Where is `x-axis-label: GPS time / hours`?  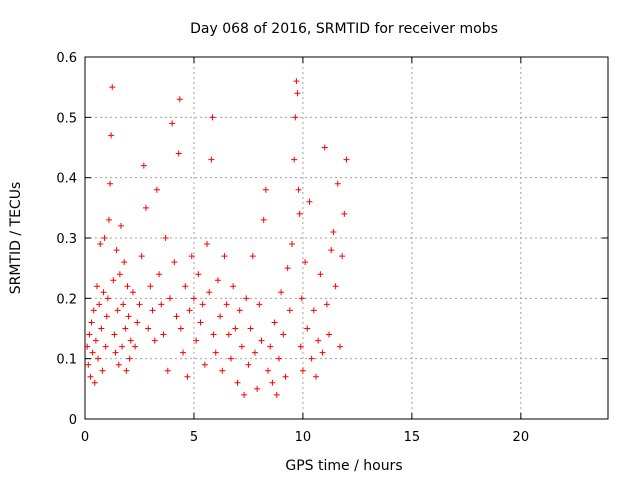
x-axis-label: GPS time / hours is located at coordinates (343, 466).